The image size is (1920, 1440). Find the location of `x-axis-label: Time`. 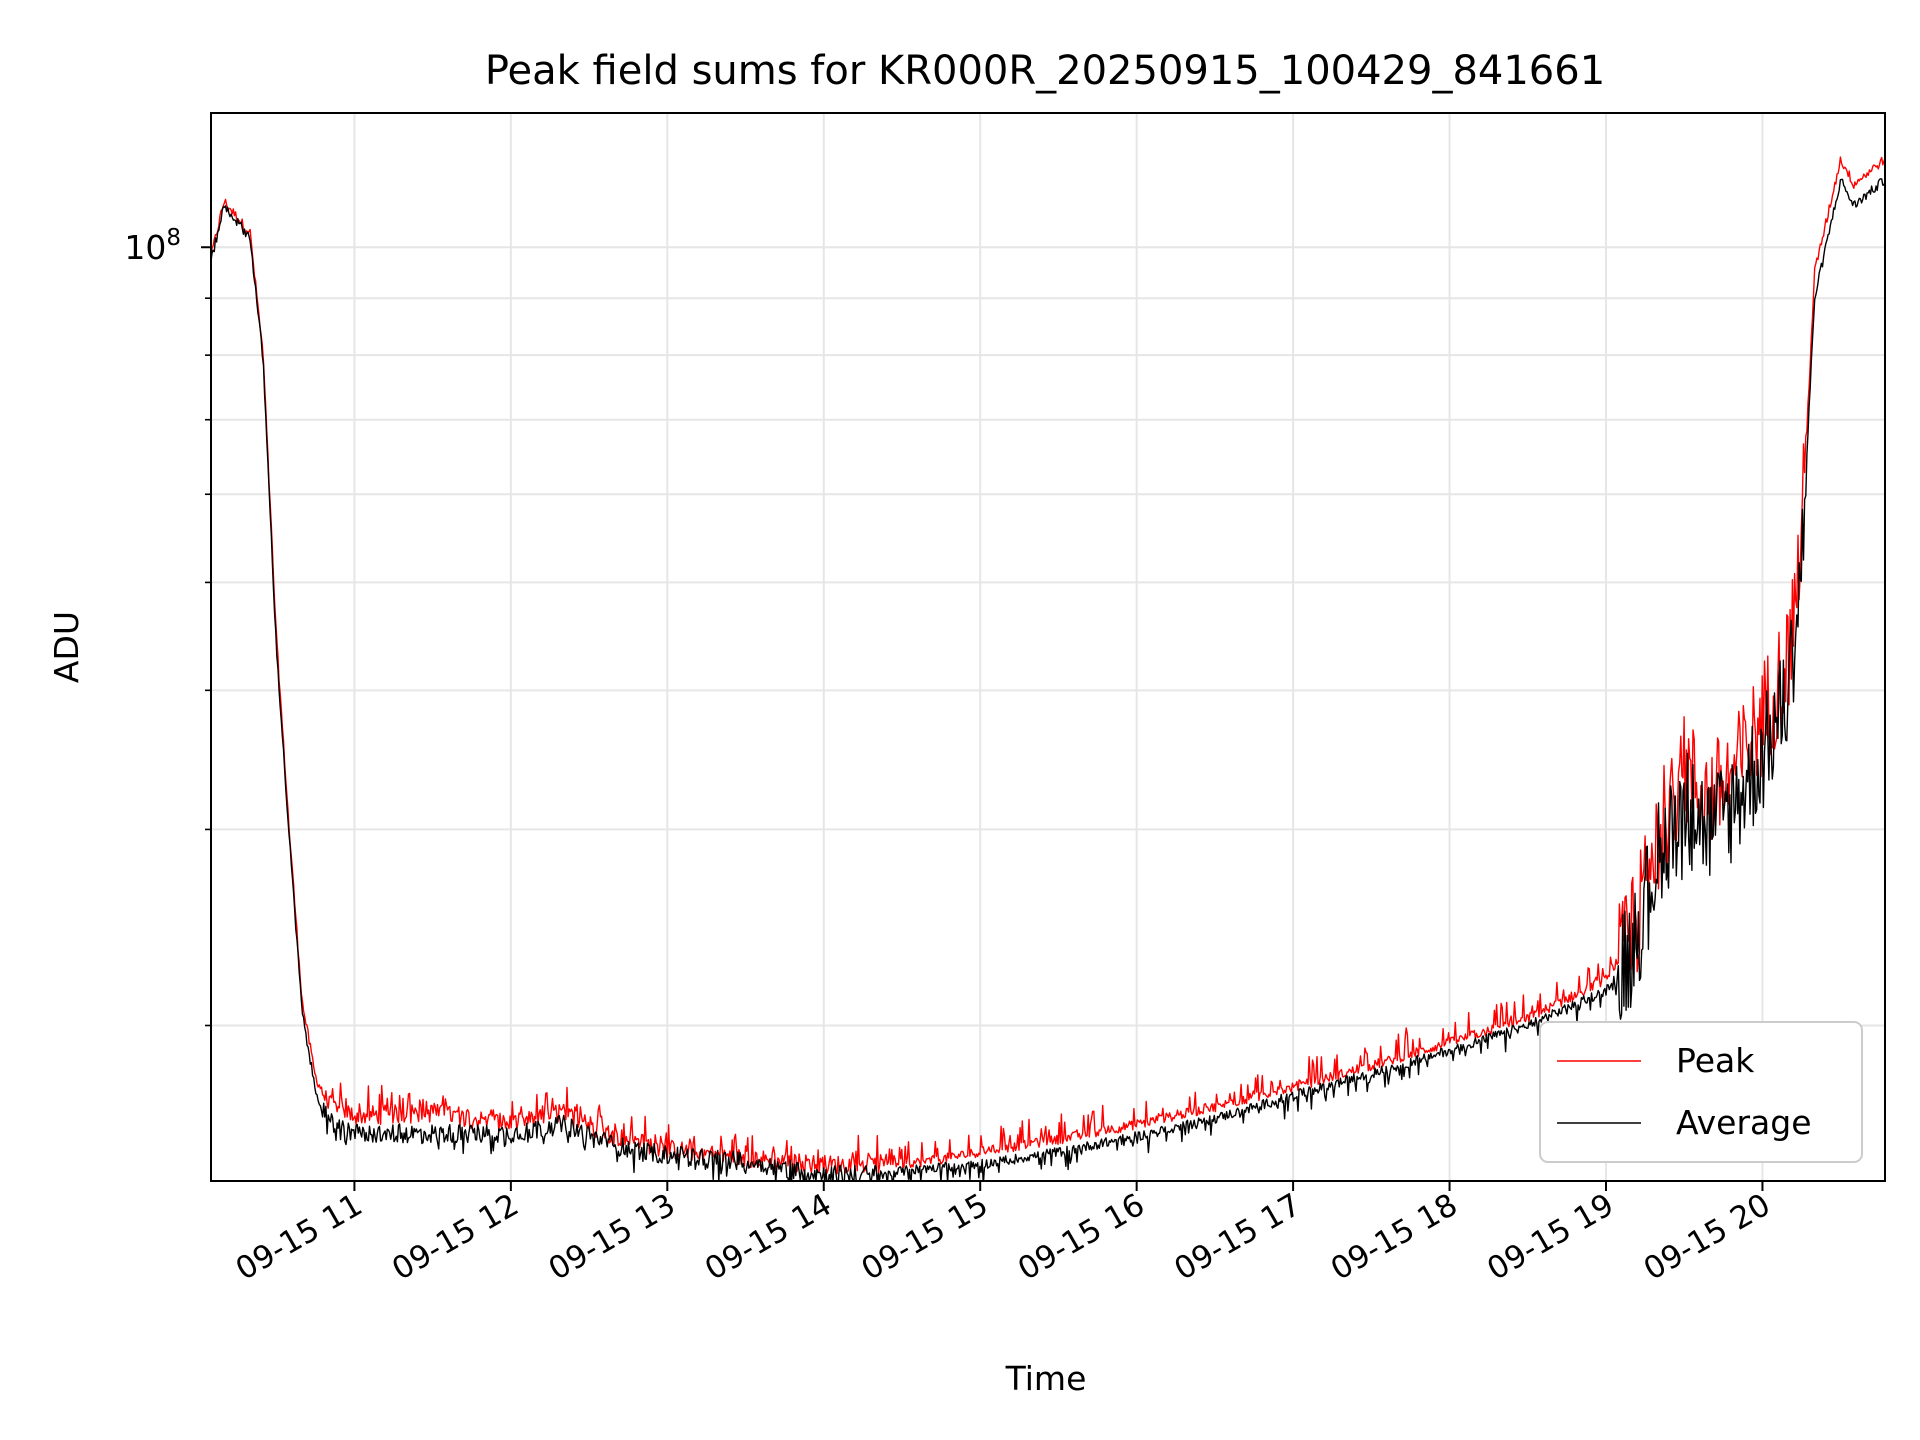

x-axis-label: Time is located at coordinates (1046, 1378).